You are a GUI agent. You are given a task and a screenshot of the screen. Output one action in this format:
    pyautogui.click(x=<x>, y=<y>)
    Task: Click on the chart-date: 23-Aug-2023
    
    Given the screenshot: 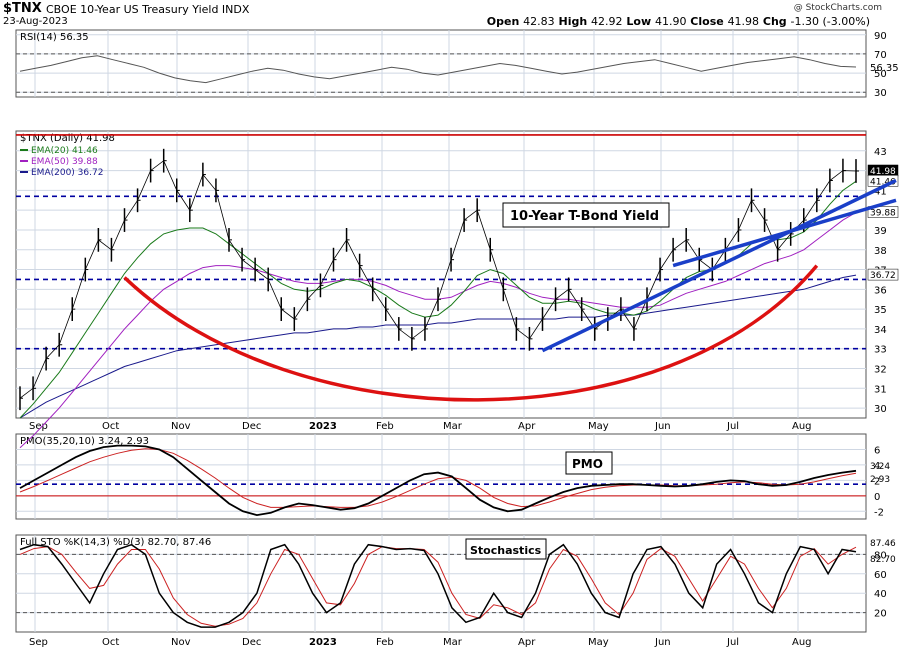 What is the action you would take?
    pyautogui.click(x=35, y=21)
    